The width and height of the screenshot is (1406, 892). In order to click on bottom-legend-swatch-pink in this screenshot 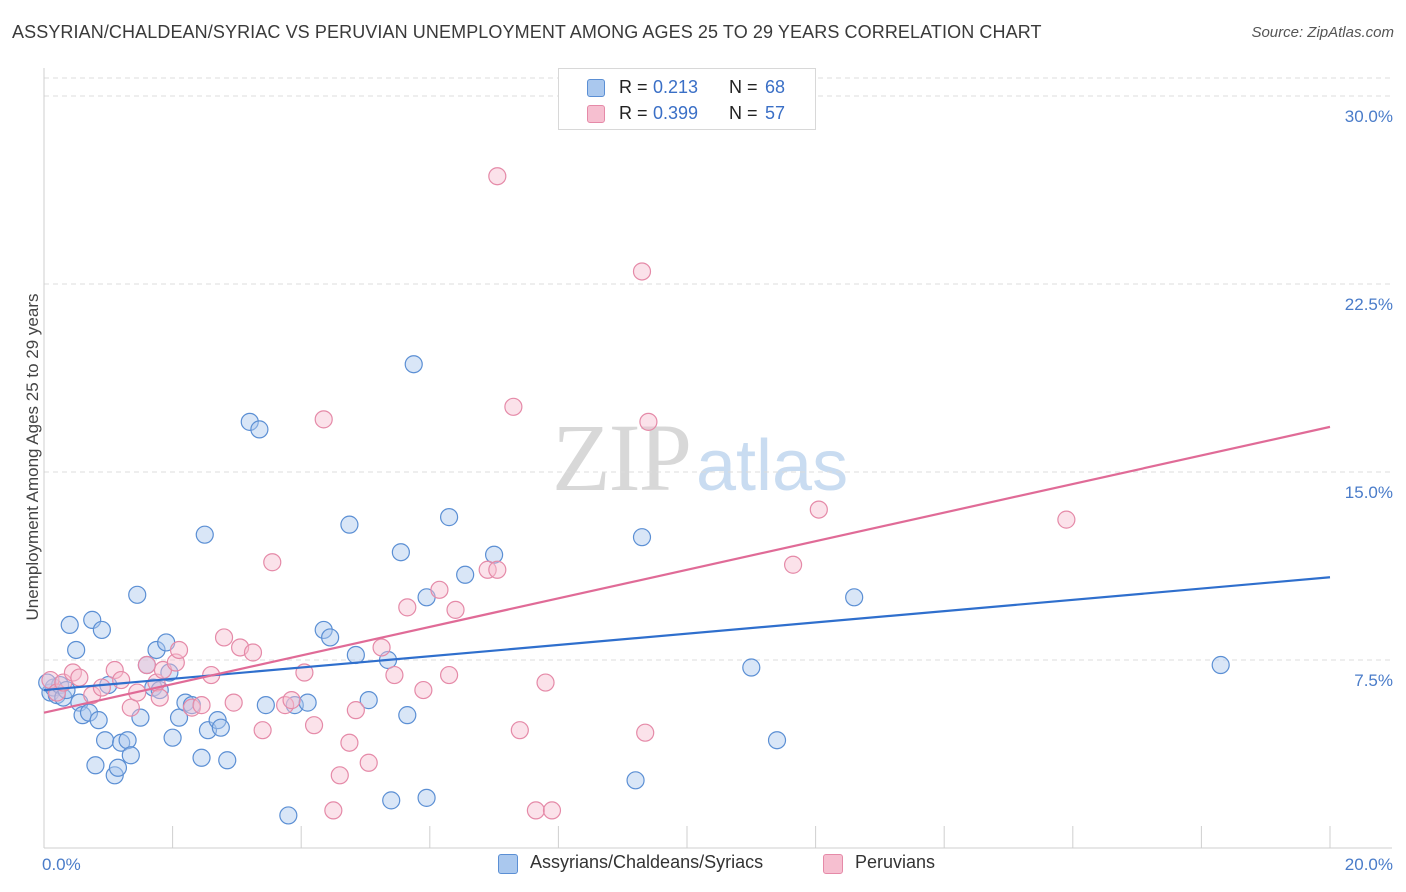, I will do `click(833, 864)`.